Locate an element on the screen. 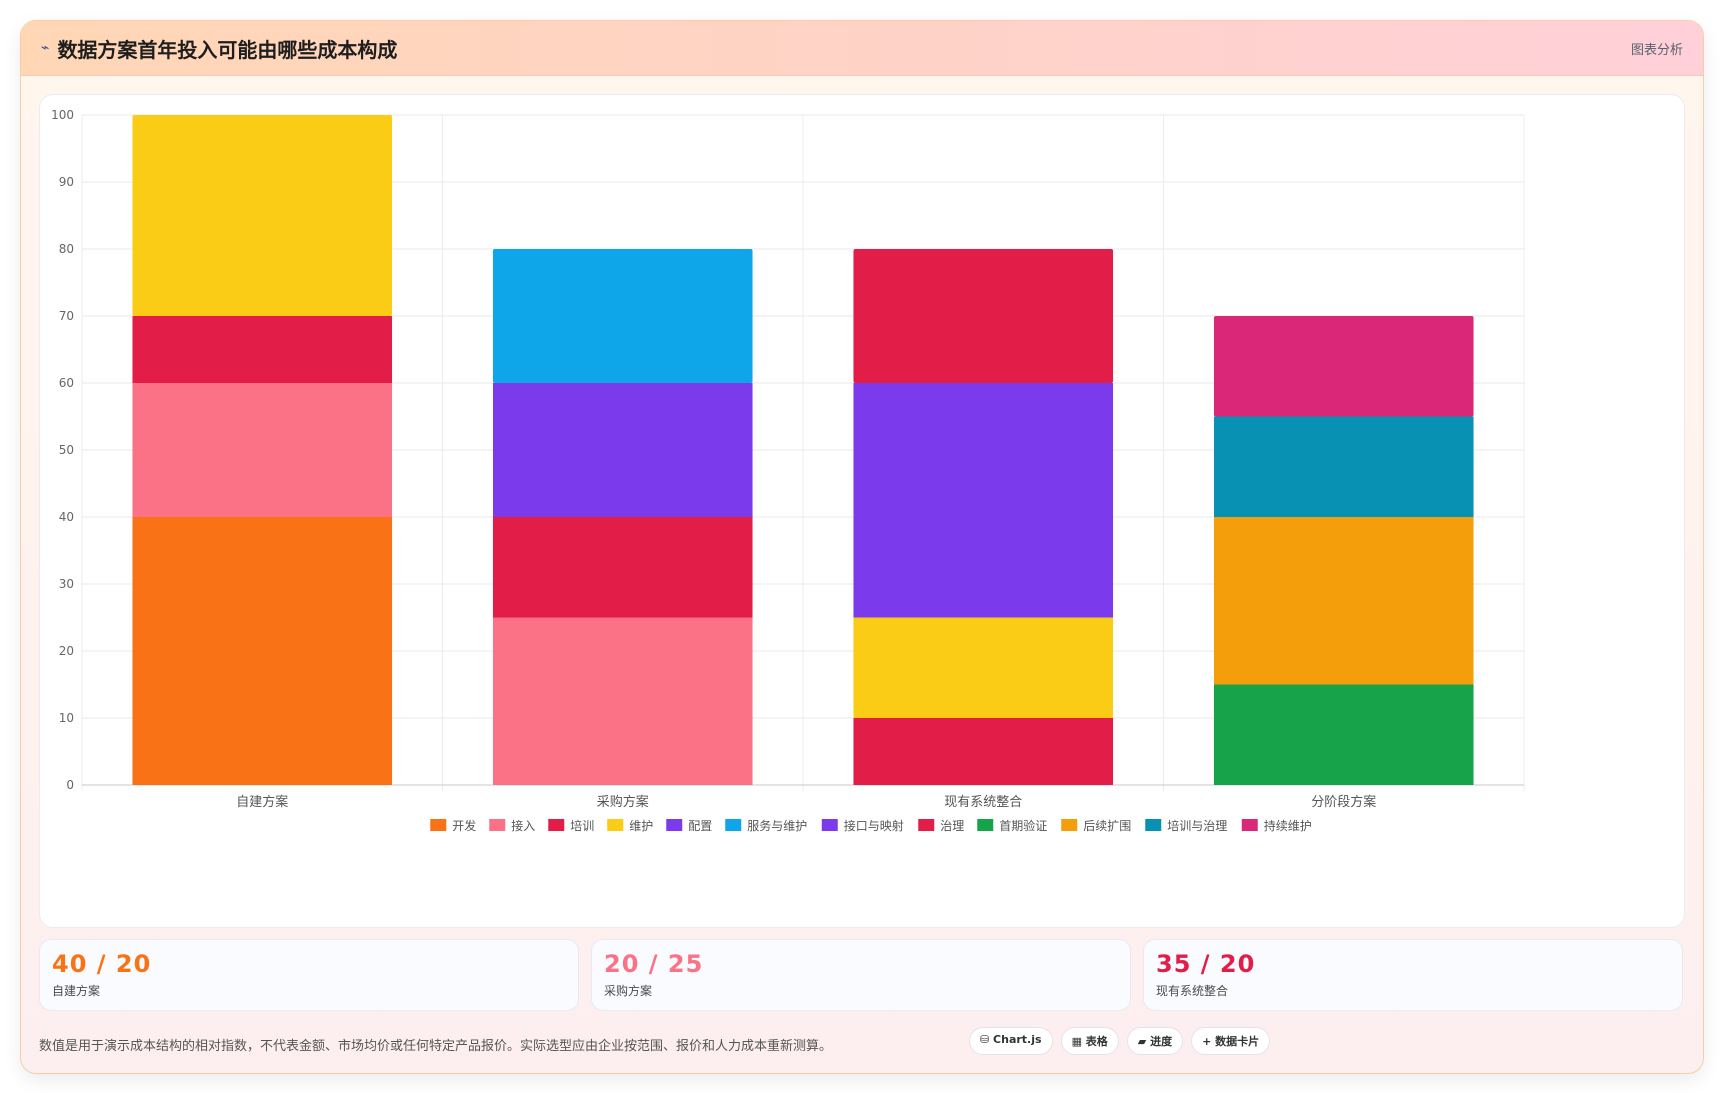  stat-cards: 40 / 20 自建方案 20 / 25 采购方案 35 / 20 现有系统整合 is located at coordinates (861, 975).